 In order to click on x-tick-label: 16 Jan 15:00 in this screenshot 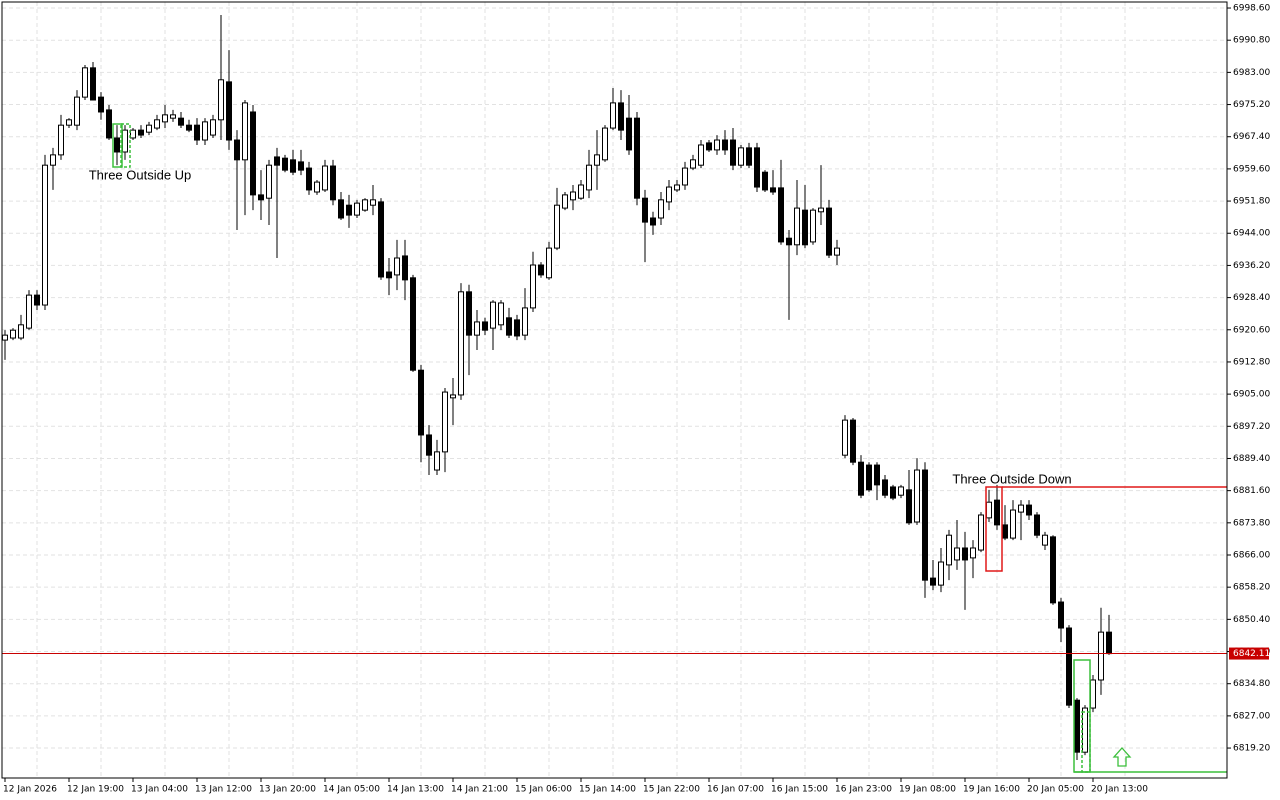, I will do `click(799, 790)`.